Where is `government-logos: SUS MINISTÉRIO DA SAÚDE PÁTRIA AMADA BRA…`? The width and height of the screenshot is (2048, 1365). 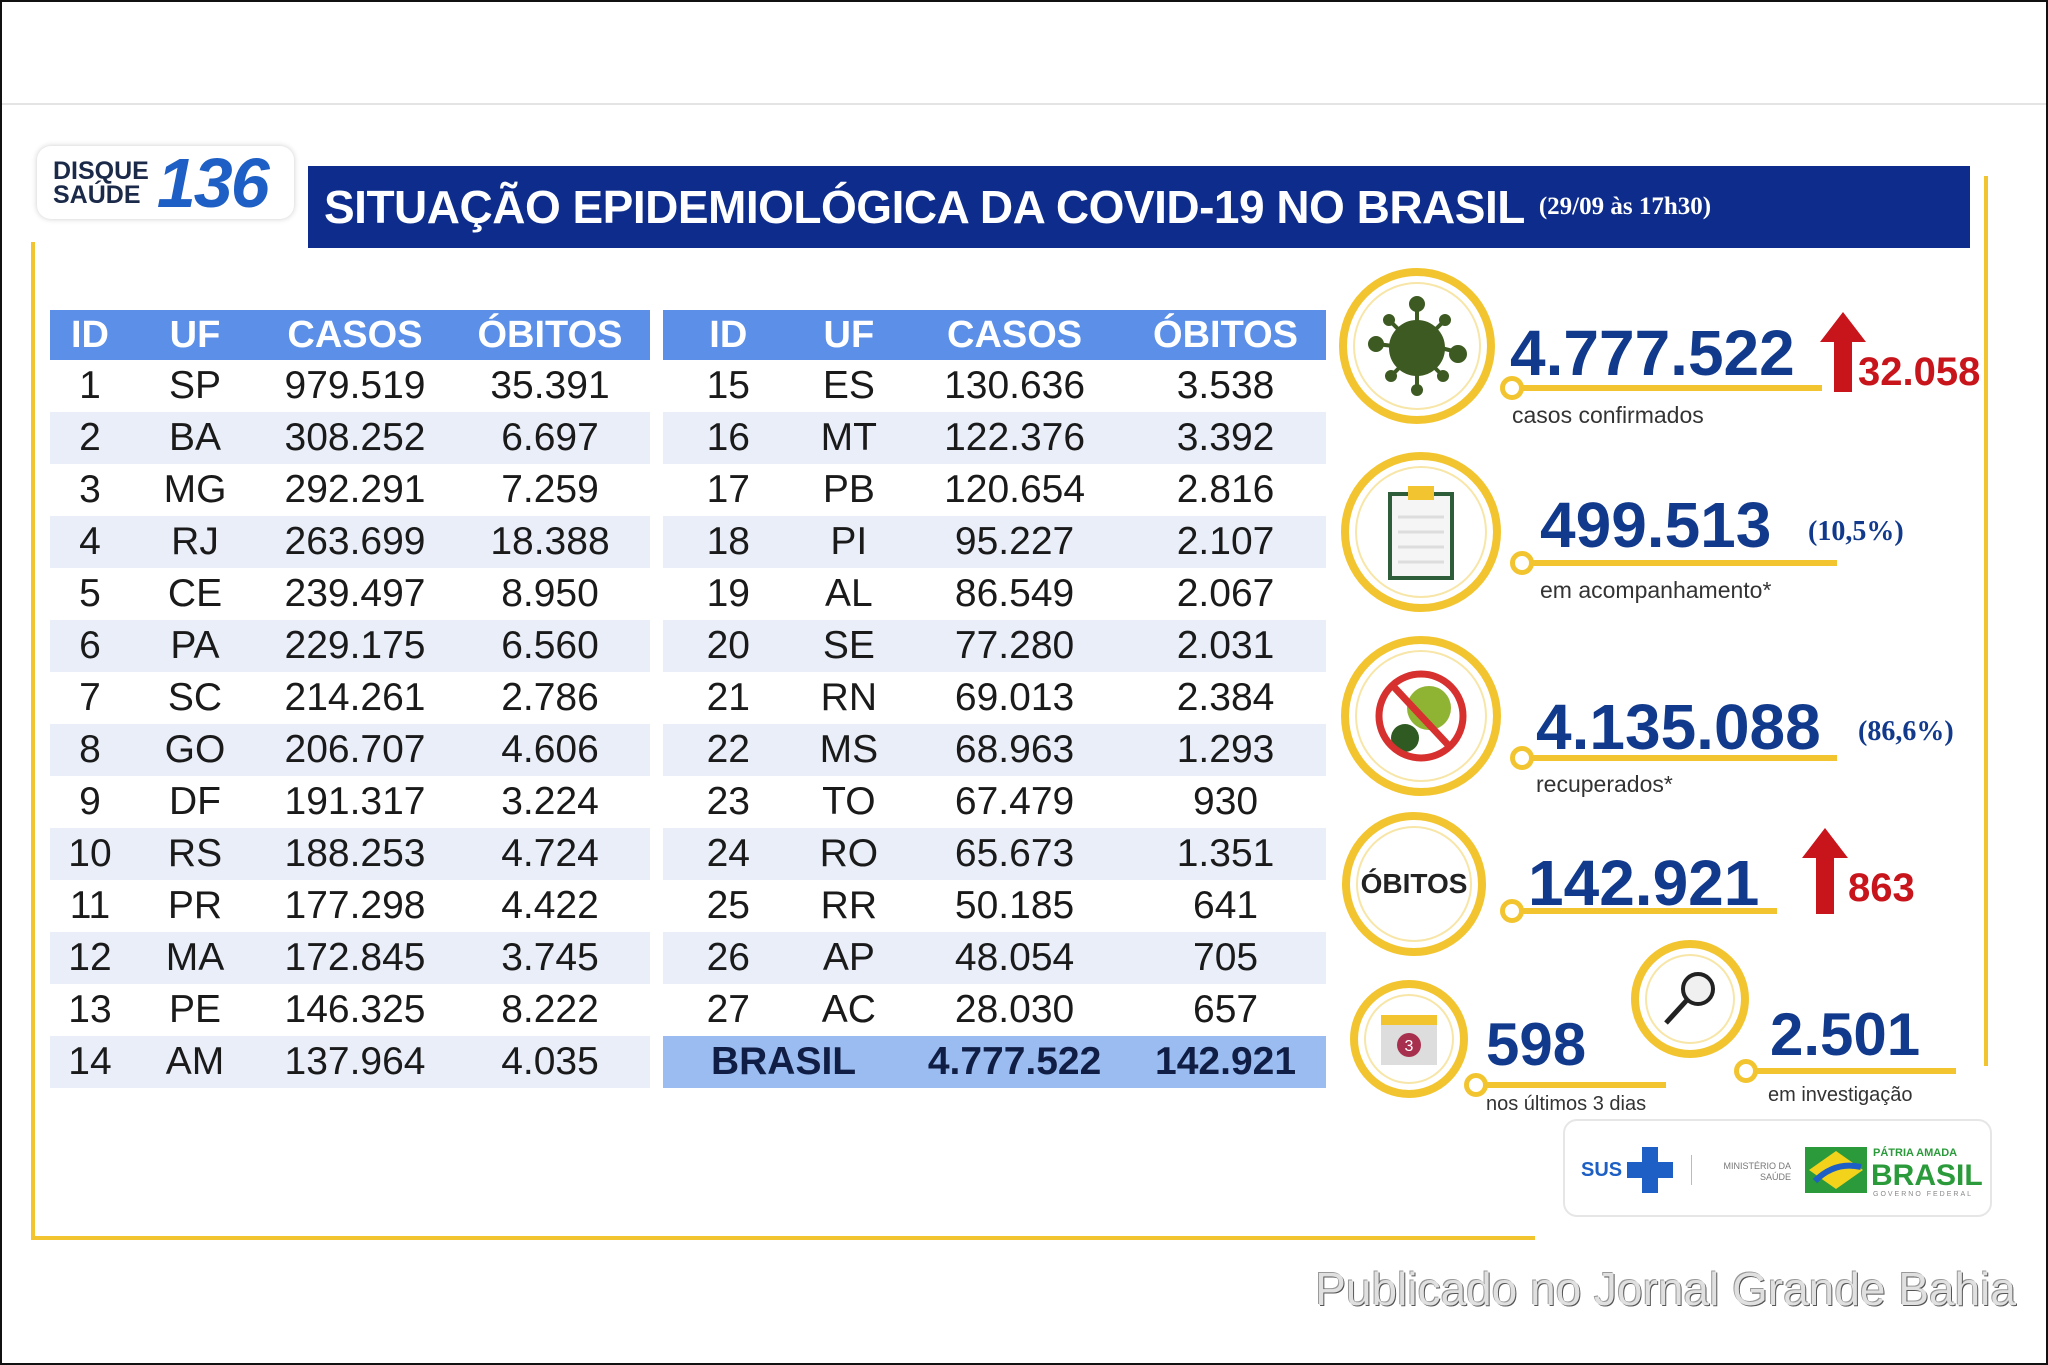
government-logos: SUS MINISTÉRIO DA SAÚDE PÁTRIA AMADA BRA… is located at coordinates (1777, 1168).